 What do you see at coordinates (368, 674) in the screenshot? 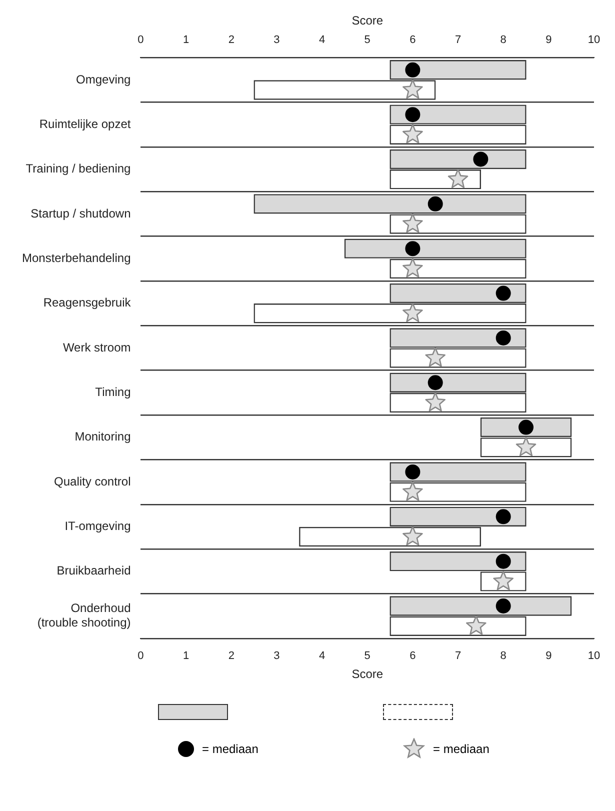
I see `x-axis-title: Score` at bounding box center [368, 674].